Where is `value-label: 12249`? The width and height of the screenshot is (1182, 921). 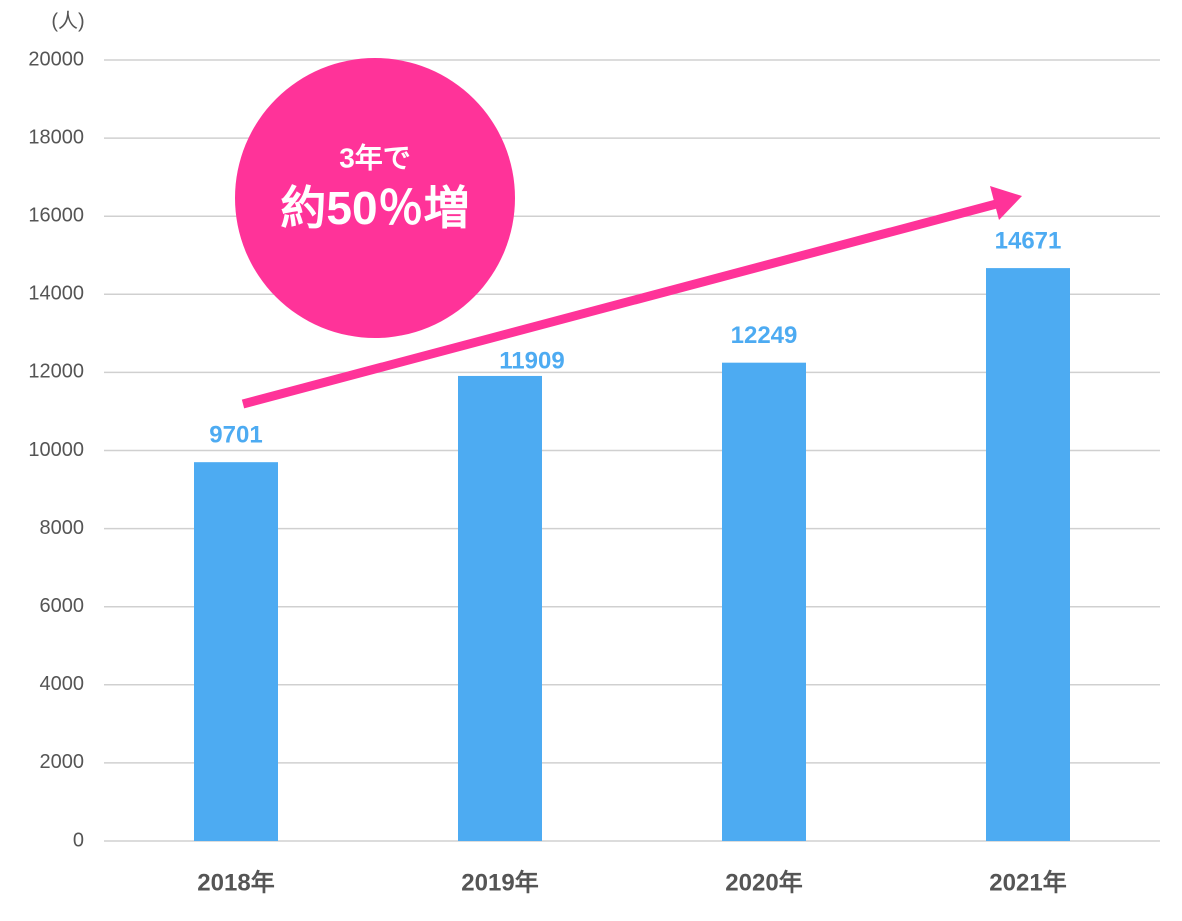
value-label: 12249 is located at coordinates (764, 335).